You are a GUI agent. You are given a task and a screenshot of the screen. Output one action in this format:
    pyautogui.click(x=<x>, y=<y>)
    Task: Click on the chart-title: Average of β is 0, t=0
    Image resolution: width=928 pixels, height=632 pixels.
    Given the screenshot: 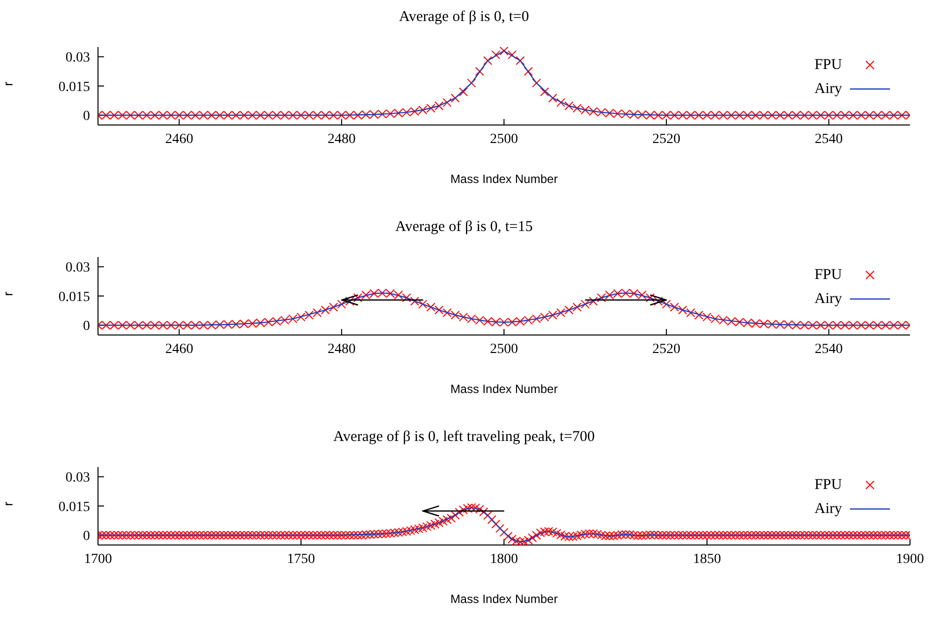 What is the action you would take?
    pyautogui.click(x=464, y=17)
    